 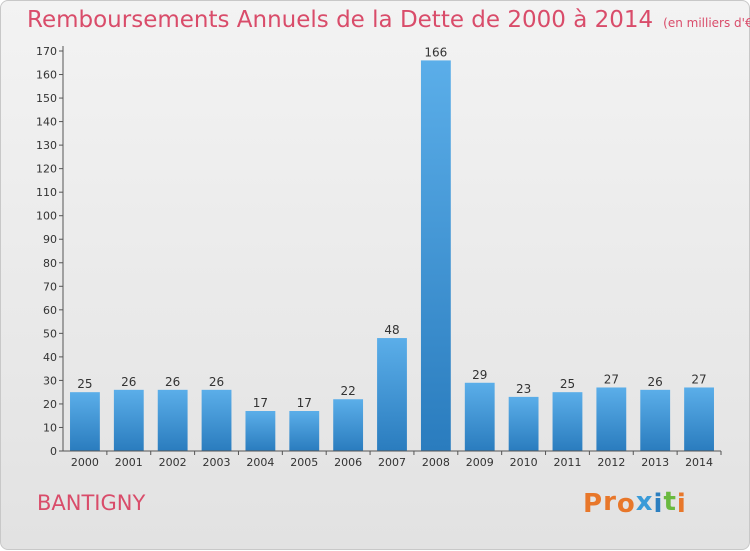 I want to click on data-label-2012: 27, so click(x=611, y=379).